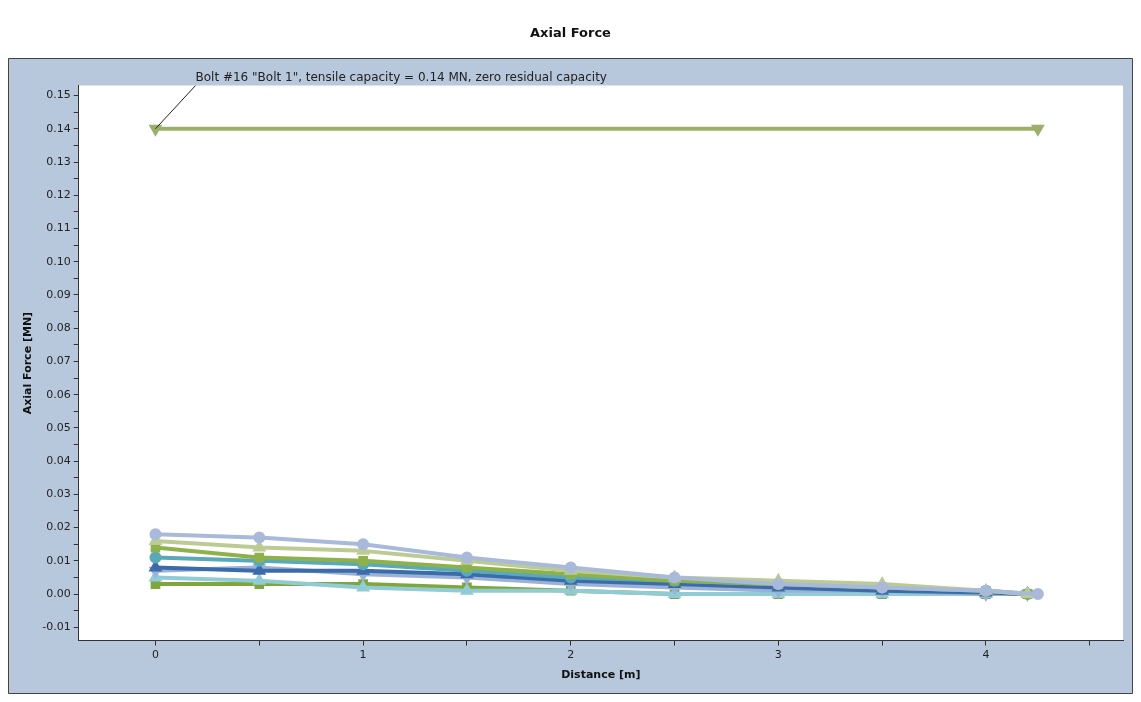 Image resolution: width=1141 pixels, height=702 pixels. I want to click on y-tick-label: 0.13, so click(58, 161).